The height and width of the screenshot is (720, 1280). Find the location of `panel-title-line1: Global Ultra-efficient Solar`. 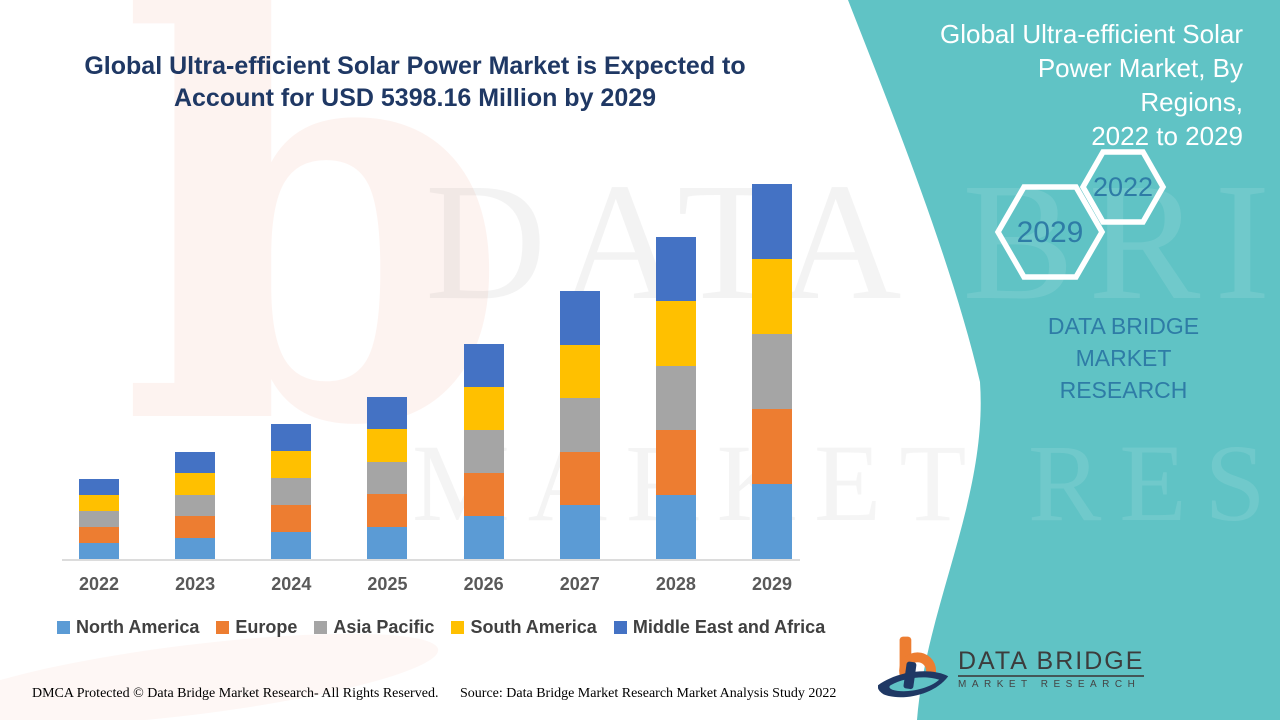

panel-title-line1: Global Ultra-efficient Solar is located at coordinates (1091, 34).